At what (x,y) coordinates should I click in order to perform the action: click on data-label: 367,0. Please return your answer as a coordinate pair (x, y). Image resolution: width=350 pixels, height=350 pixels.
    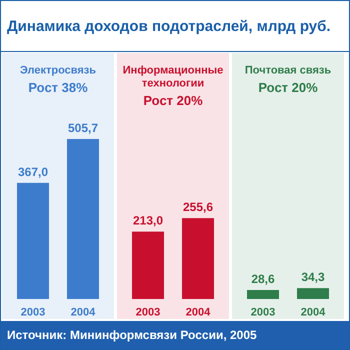
    Looking at the image, I should click on (33, 171).